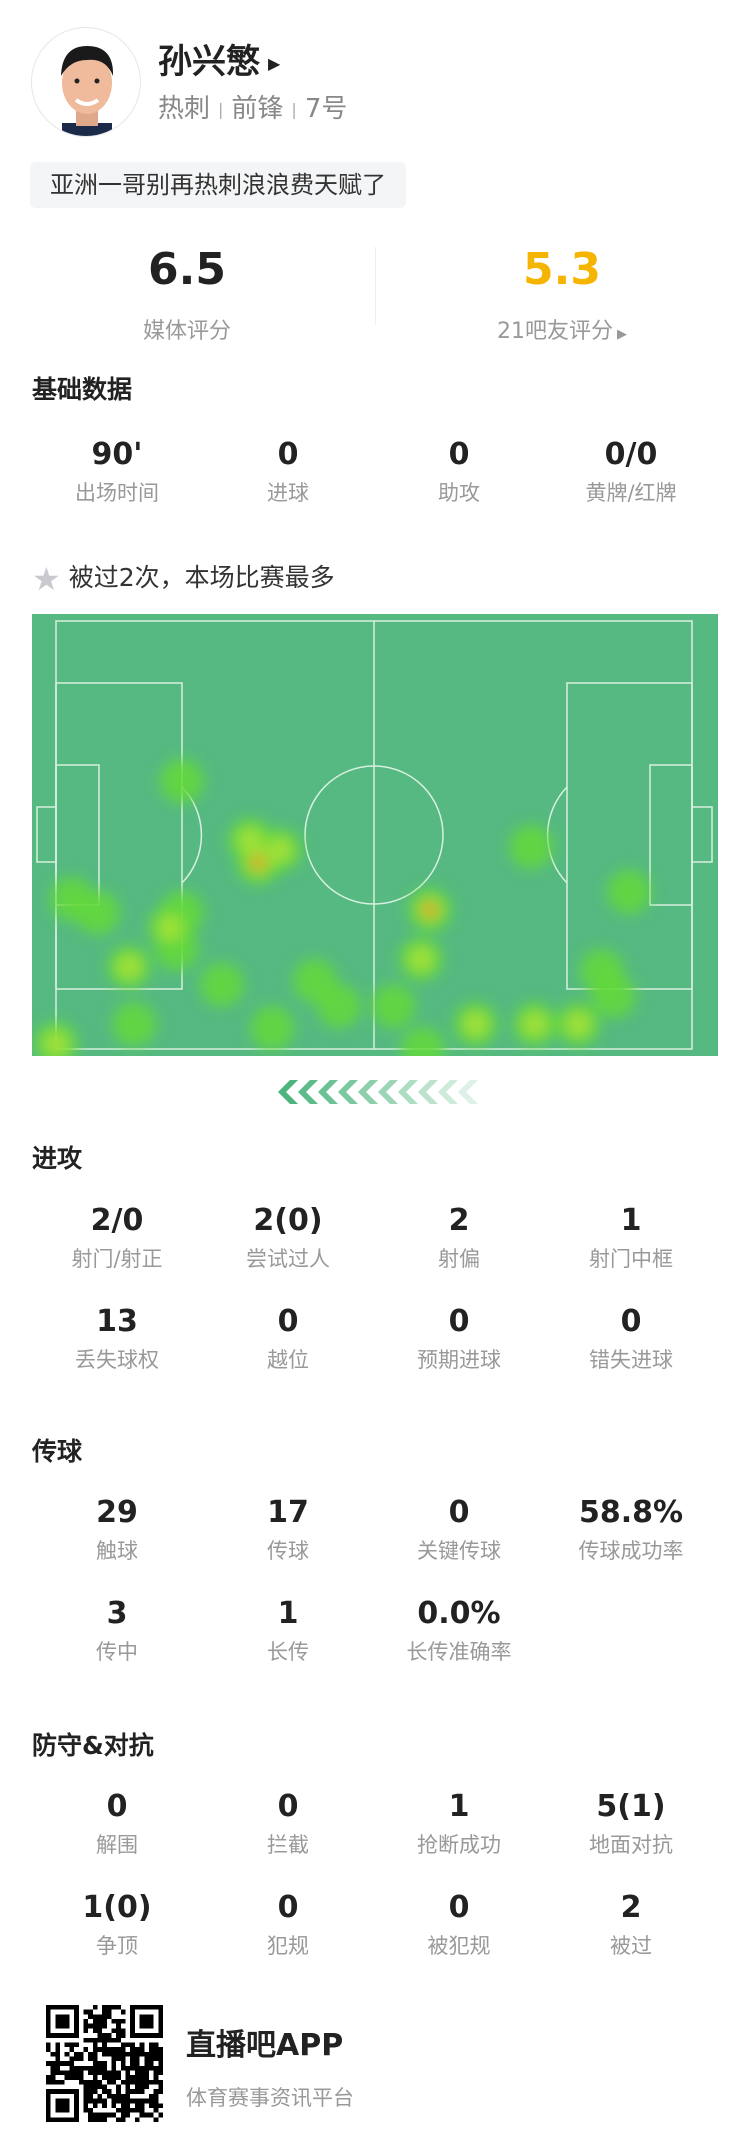  What do you see at coordinates (117, 1512) in the screenshot?
I see `stat-value: 29` at bounding box center [117, 1512].